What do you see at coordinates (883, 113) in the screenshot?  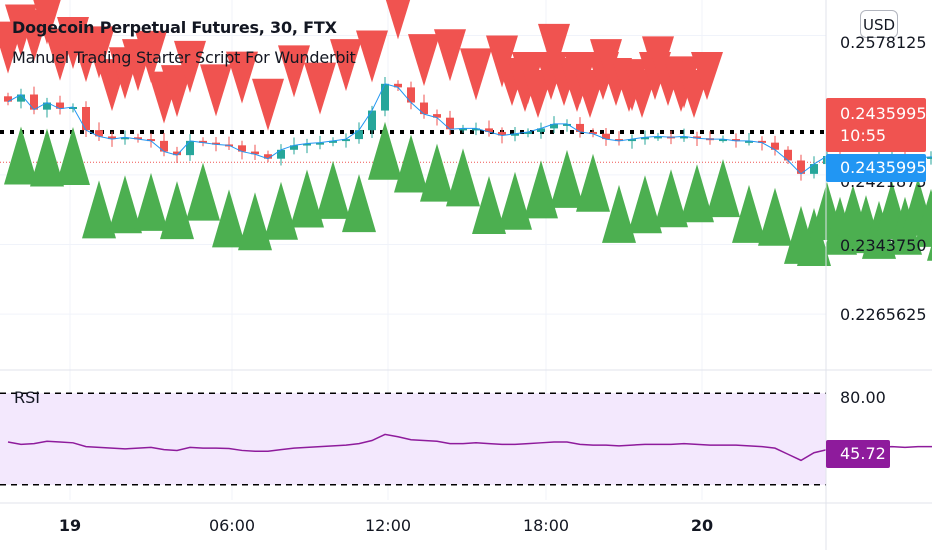 I see `last-price-value: 0.2435995` at bounding box center [883, 113].